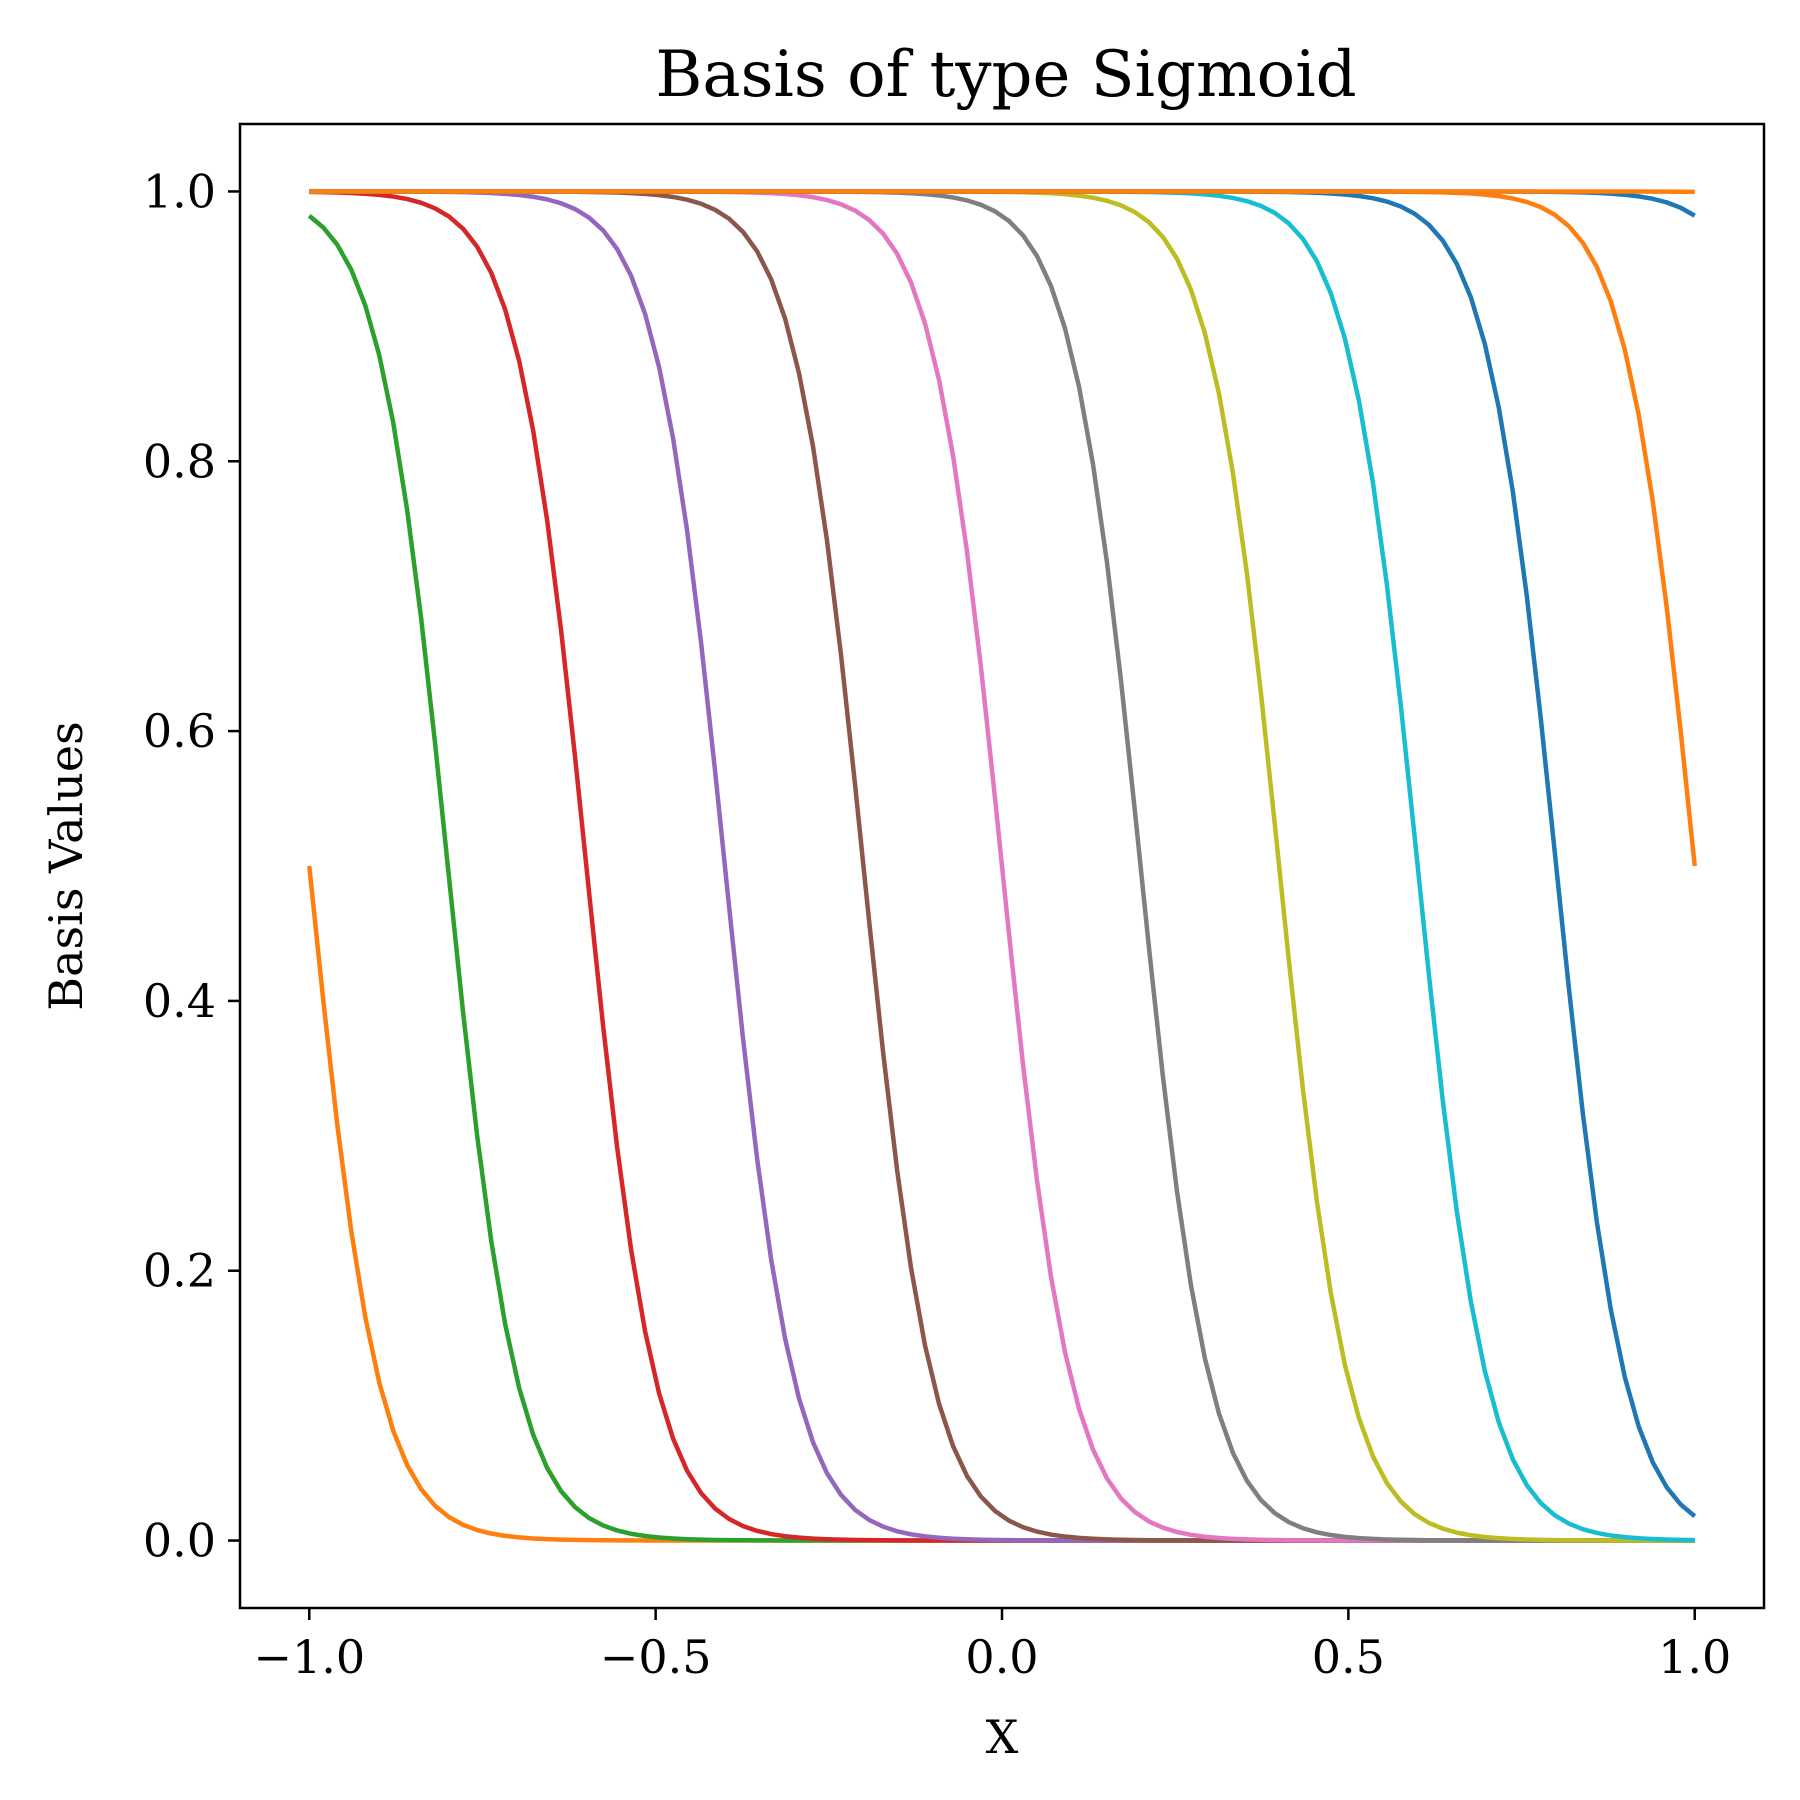  Describe the element at coordinates (179, 731) in the screenshot. I see `y-tick-label: 0.6` at that location.